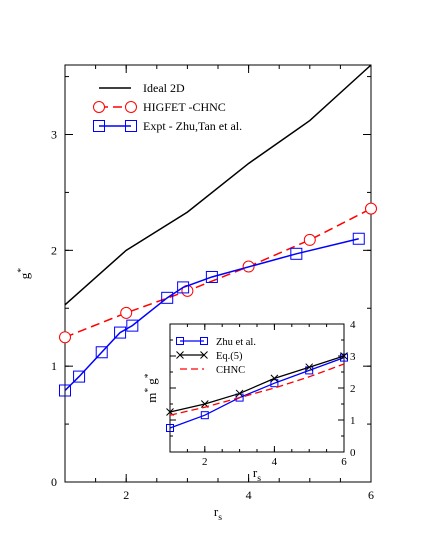 The height and width of the screenshot is (545, 436). What do you see at coordinates (371, 495) in the screenshot?
I see `x-tick-label: 6` at bounding box center [371, 495].